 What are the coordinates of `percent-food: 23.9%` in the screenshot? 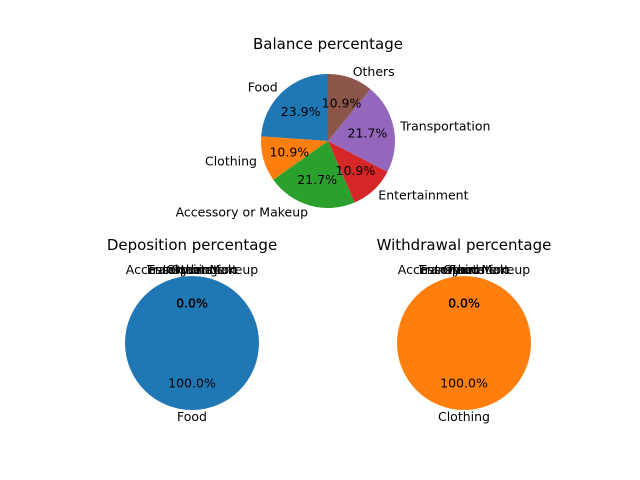 It's located at (301, 111).